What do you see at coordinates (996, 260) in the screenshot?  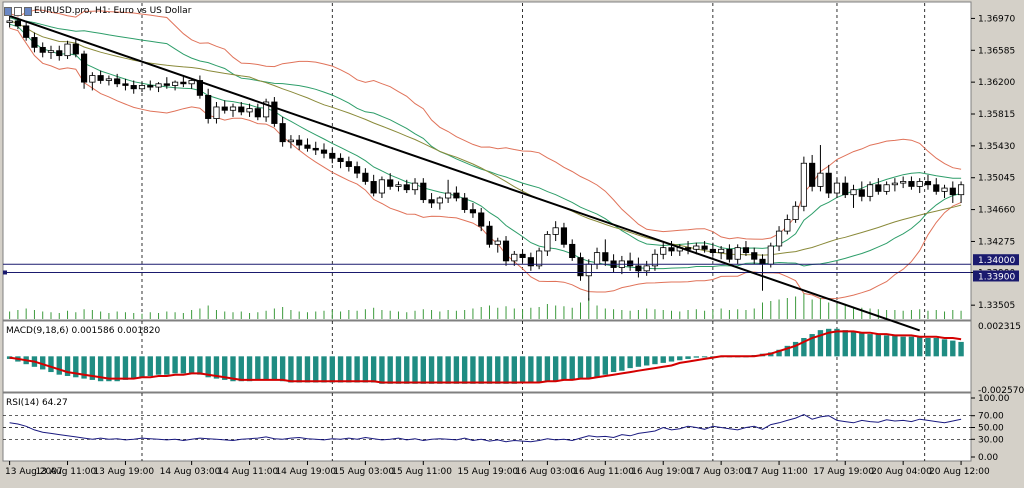 I see `price-label-box` at bounding box center [996, 260].